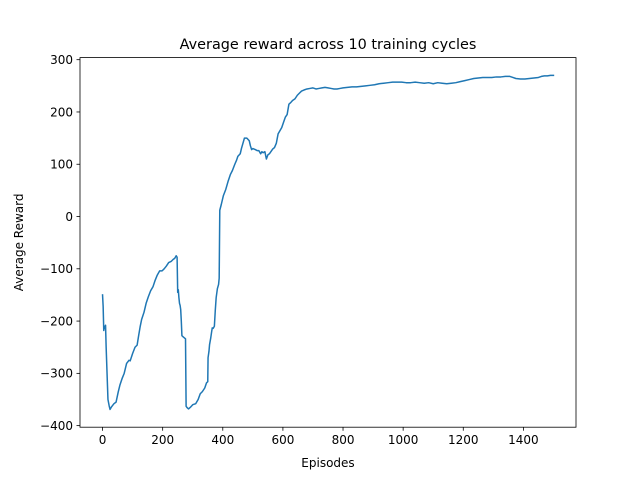 The image size is (640, 484). Describe the element at coordinates (19, 243) in the screenshot. I see `y-axis-label: Average Reward` at that location.